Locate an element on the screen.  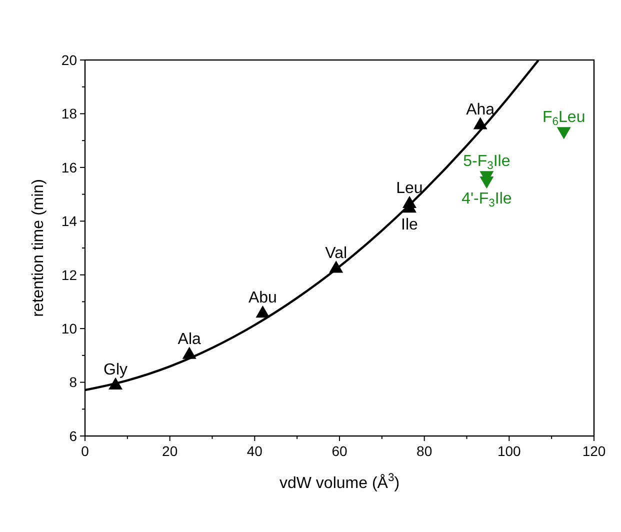
annotation: Val is located at coordinates (336, 253).